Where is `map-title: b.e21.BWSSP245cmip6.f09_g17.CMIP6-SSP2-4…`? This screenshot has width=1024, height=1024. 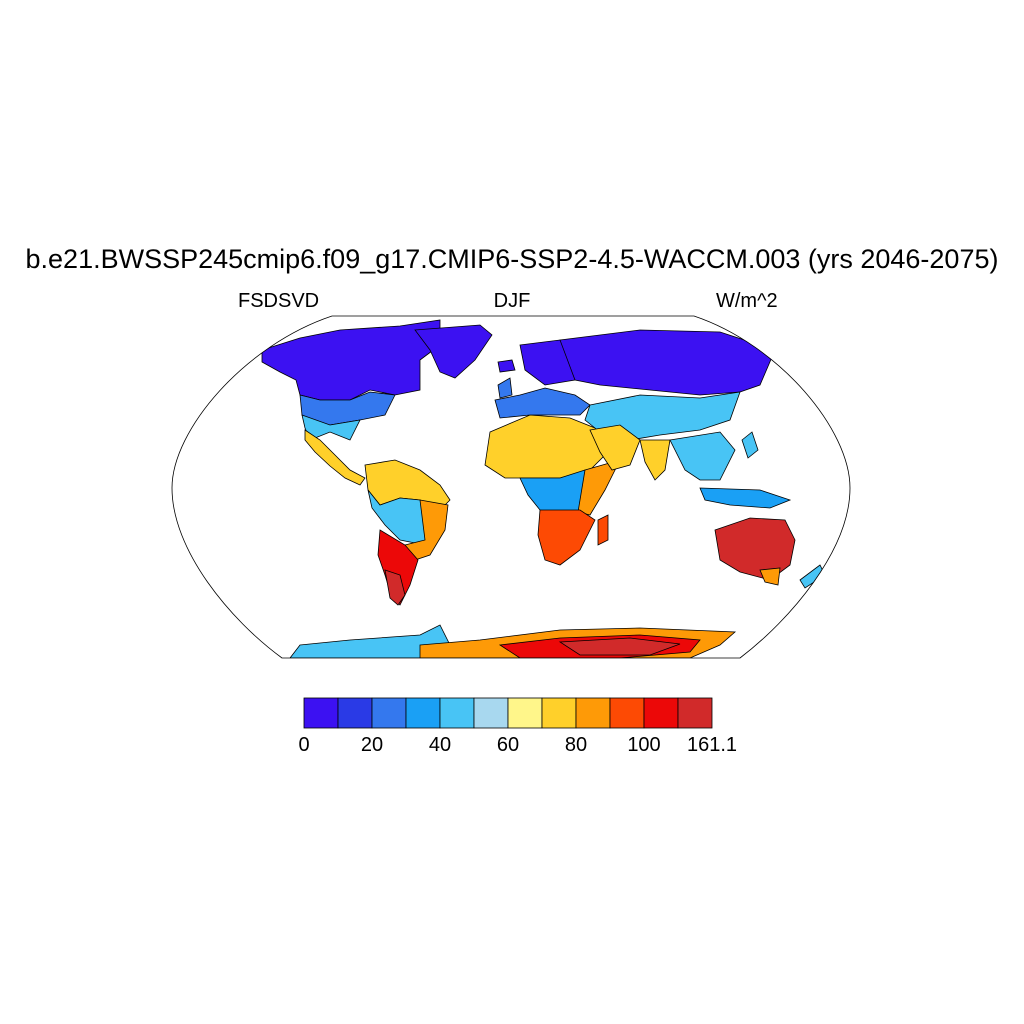 map-title: b.e21.BWSSP245cmip6.f09_g17.CMIP6-SSP2-4… is located at coordinates (512, 259).